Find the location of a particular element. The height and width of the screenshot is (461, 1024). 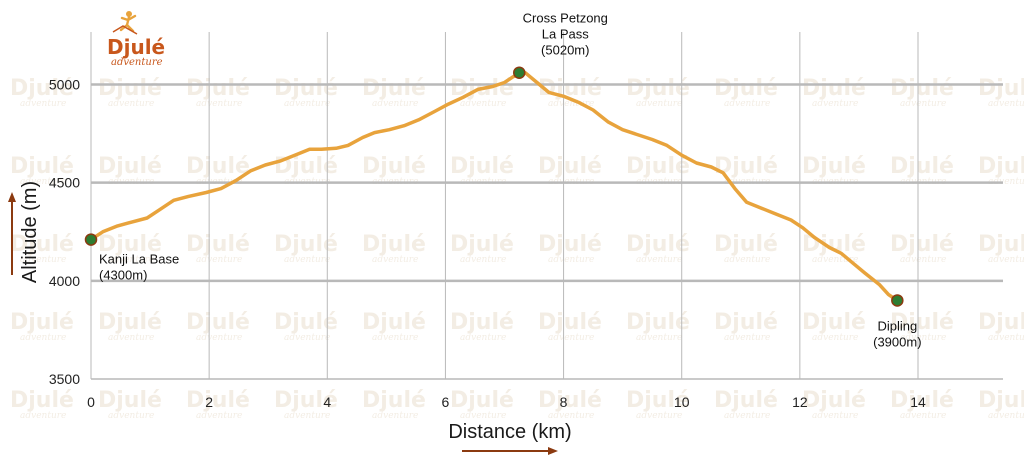

y-axis-arrowhead is located at coordinates (12, 197).